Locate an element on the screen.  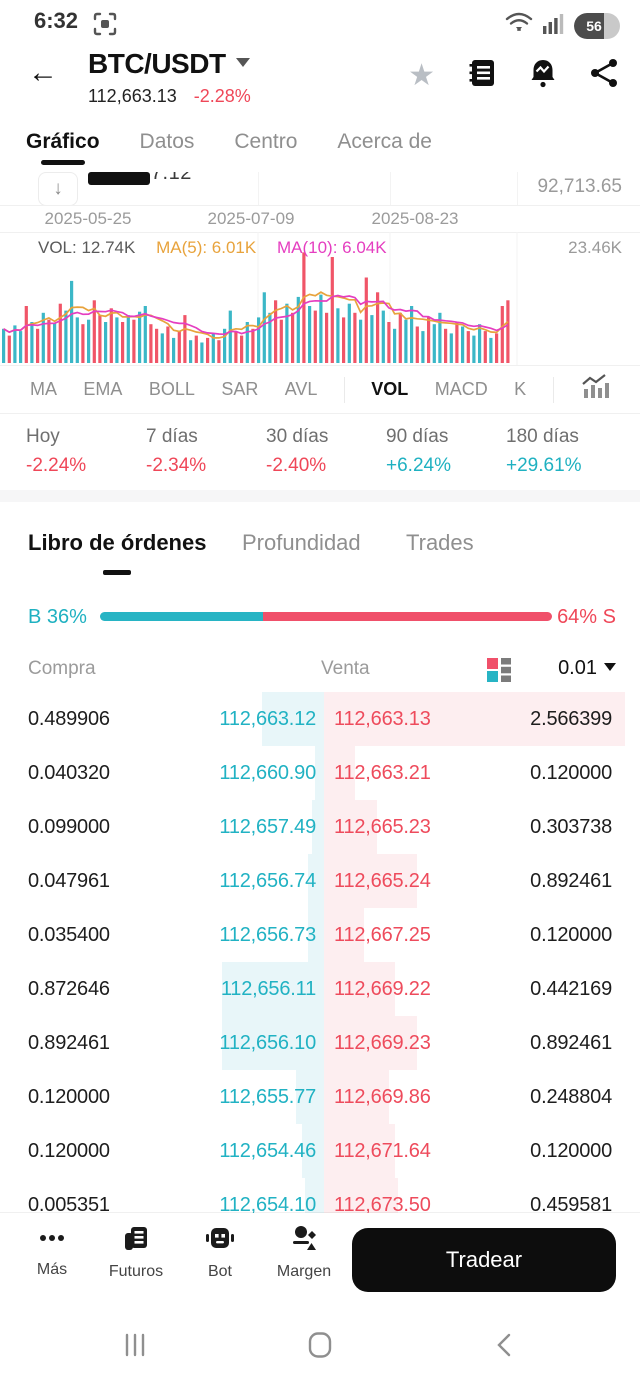
last-price: 112,663.13 is located at coordinates (132, 96).